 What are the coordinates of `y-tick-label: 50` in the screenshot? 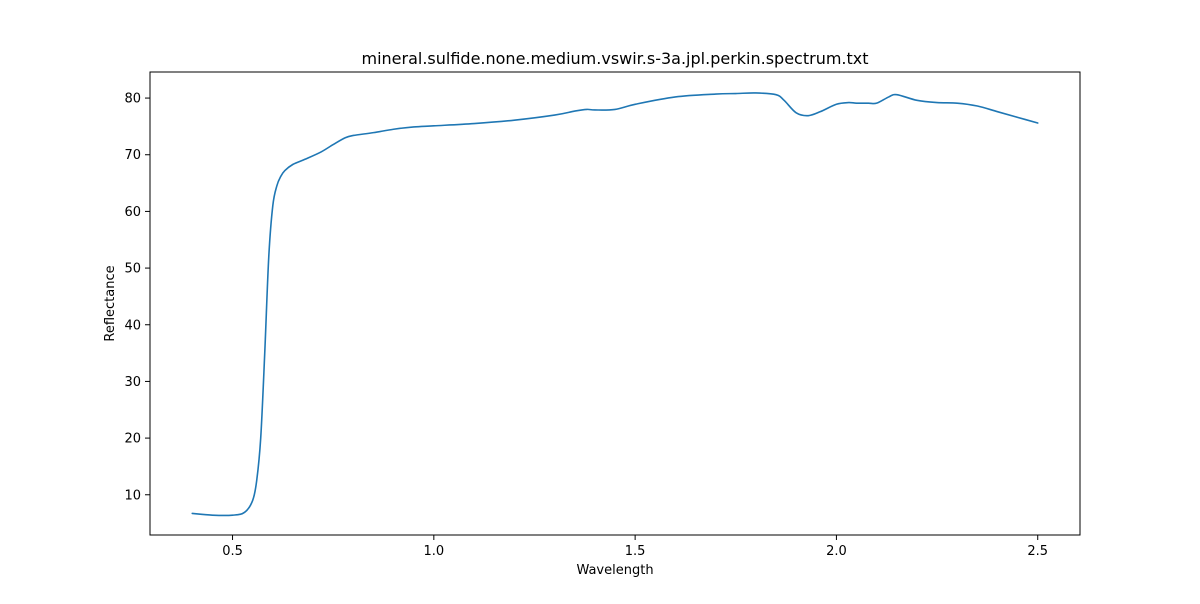 It's located at (132, 269).